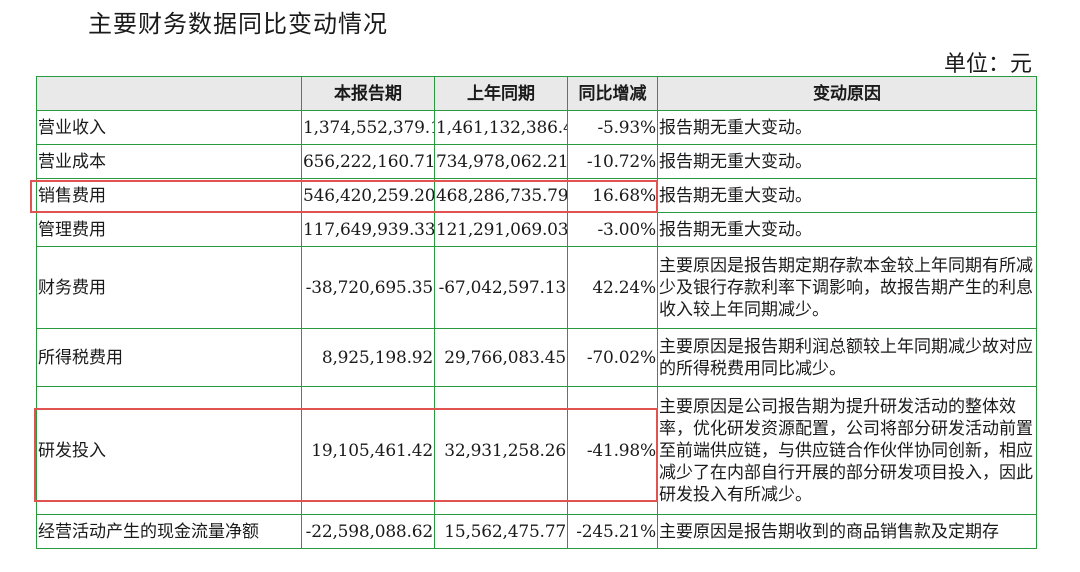  Describe the element at coordinates (169, 531) in the screenshot. I see `row-item: 经营活动产生的现金流量净额` at that location.